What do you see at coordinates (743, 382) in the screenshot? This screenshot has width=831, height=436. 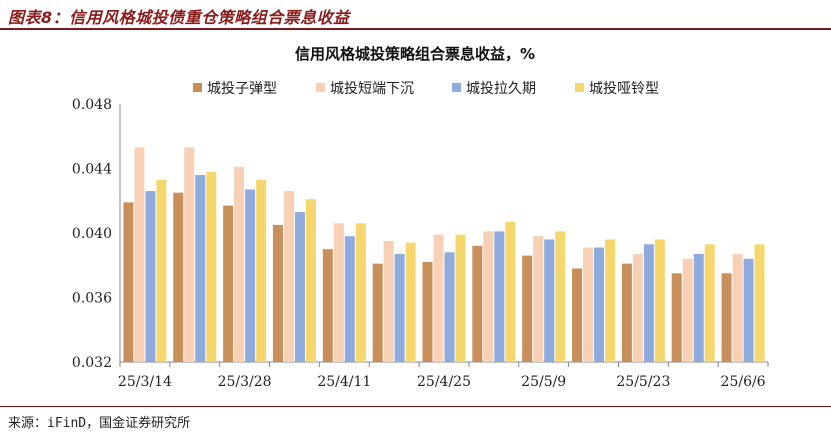 I see `x-tick-label: 25/6/6` at bounding box center [743, 382].